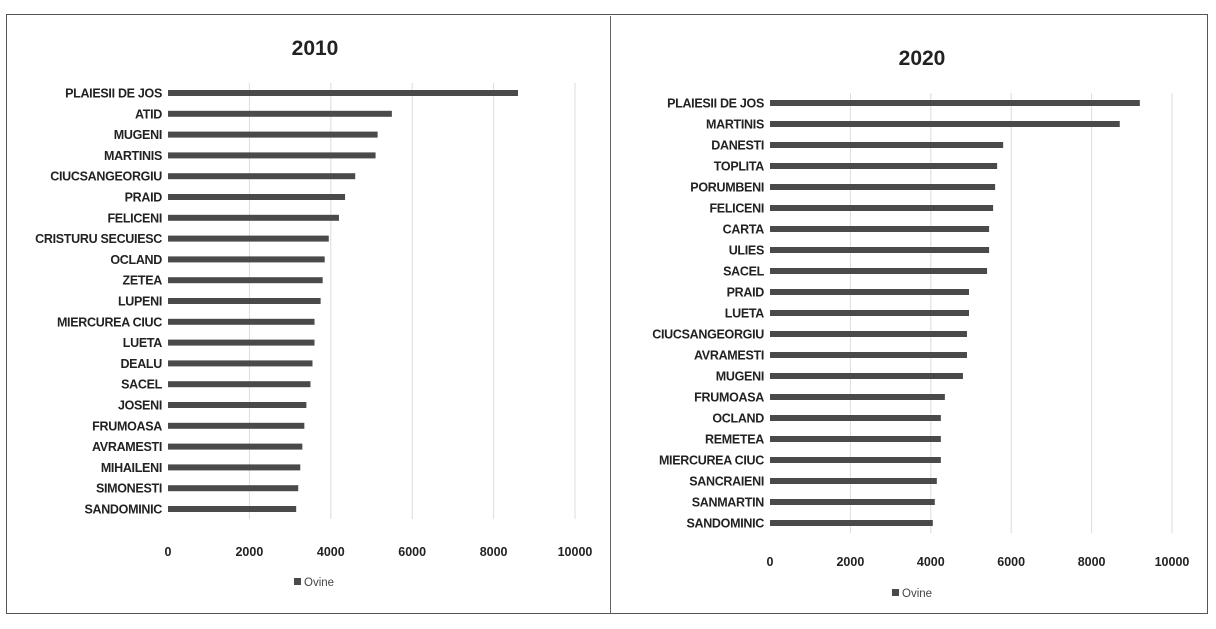 The image size is (1216, 629). What do you see at coordinates (412, 552) in the screenshot?
I see `x-tick-label: 6000` at bounding box center [412, 552].